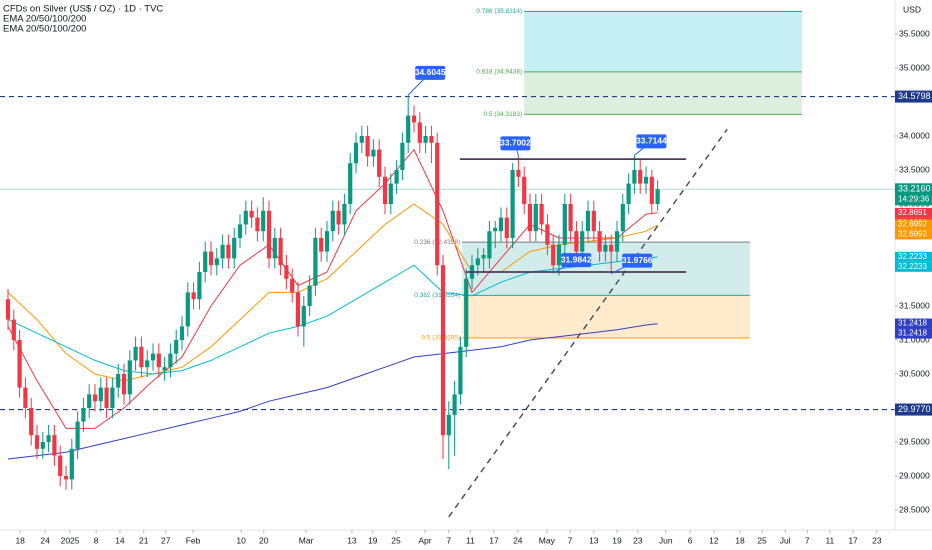 This screenshot has width=932, height=550. Describe the element at coordinates (740, 540) in the screenshot. I see `x-tick-label: 18` at that location.